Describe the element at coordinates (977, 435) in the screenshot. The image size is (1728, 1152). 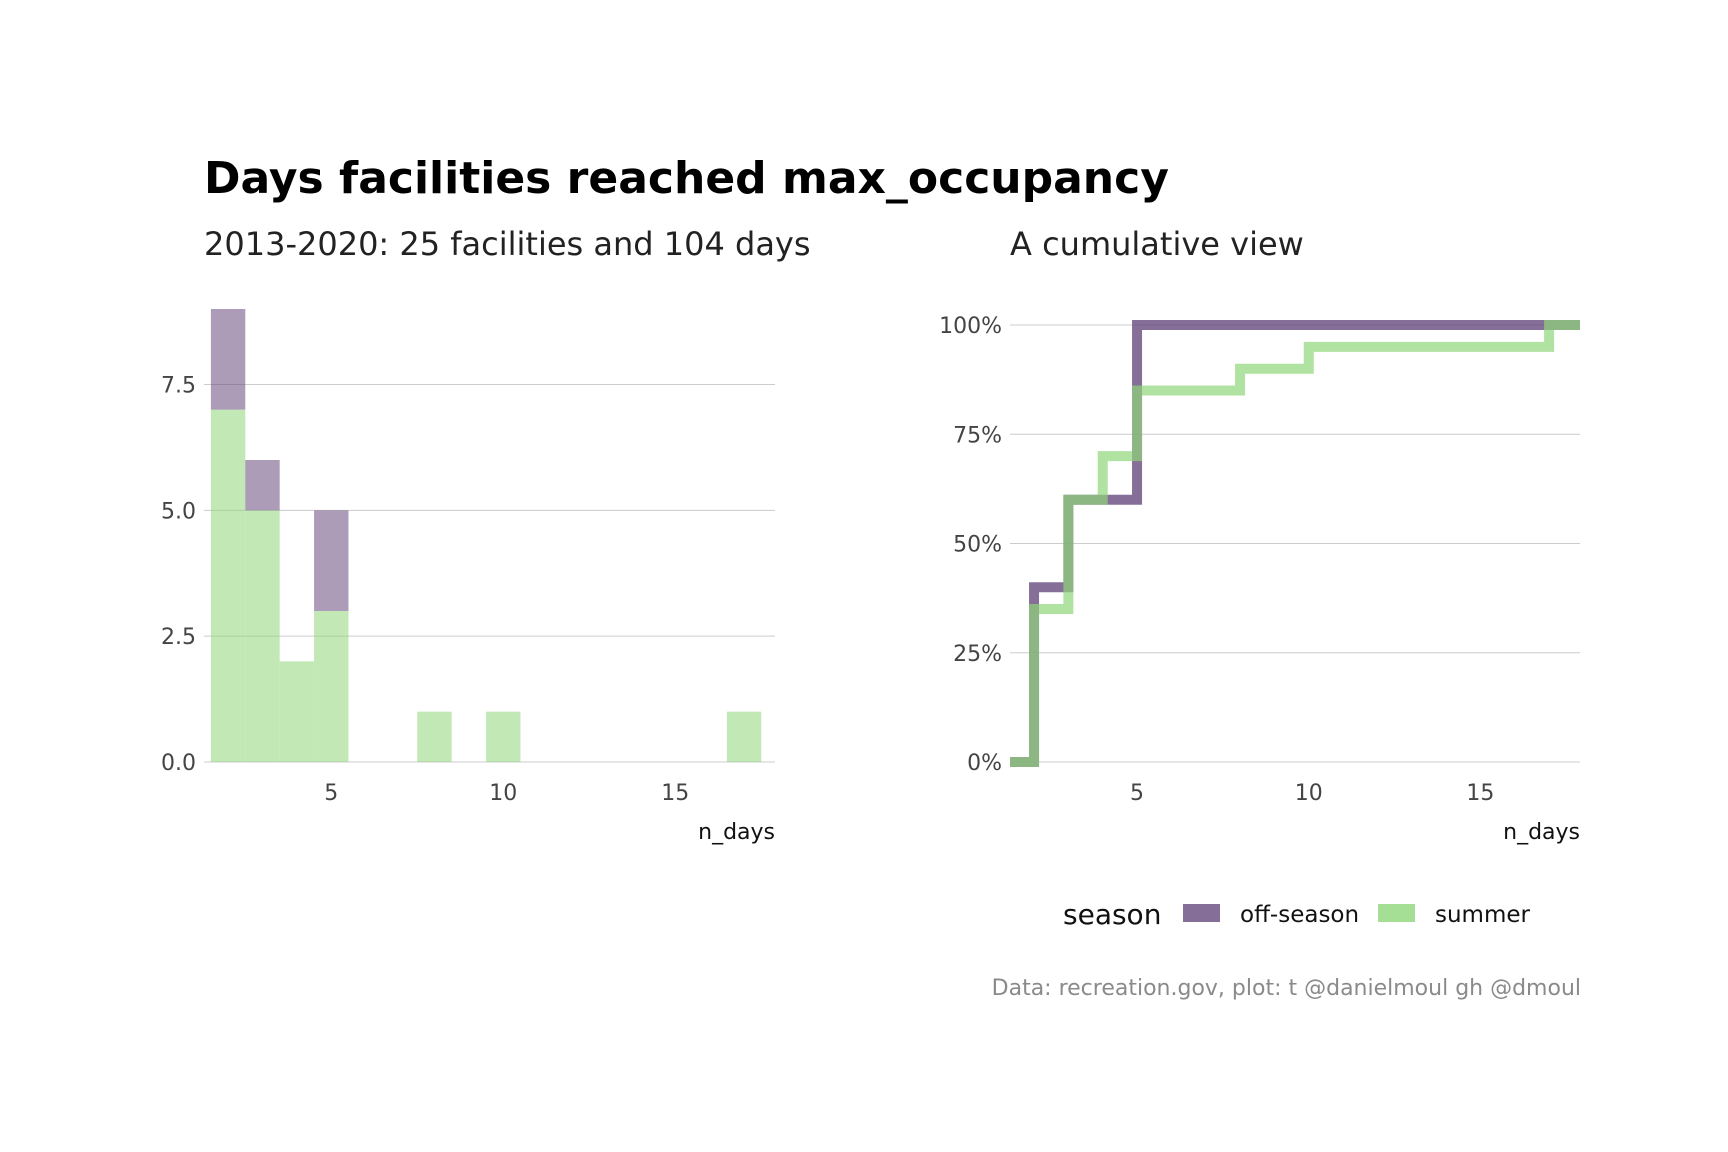
I see `cdf-y-tick-label: 75%` at that location.